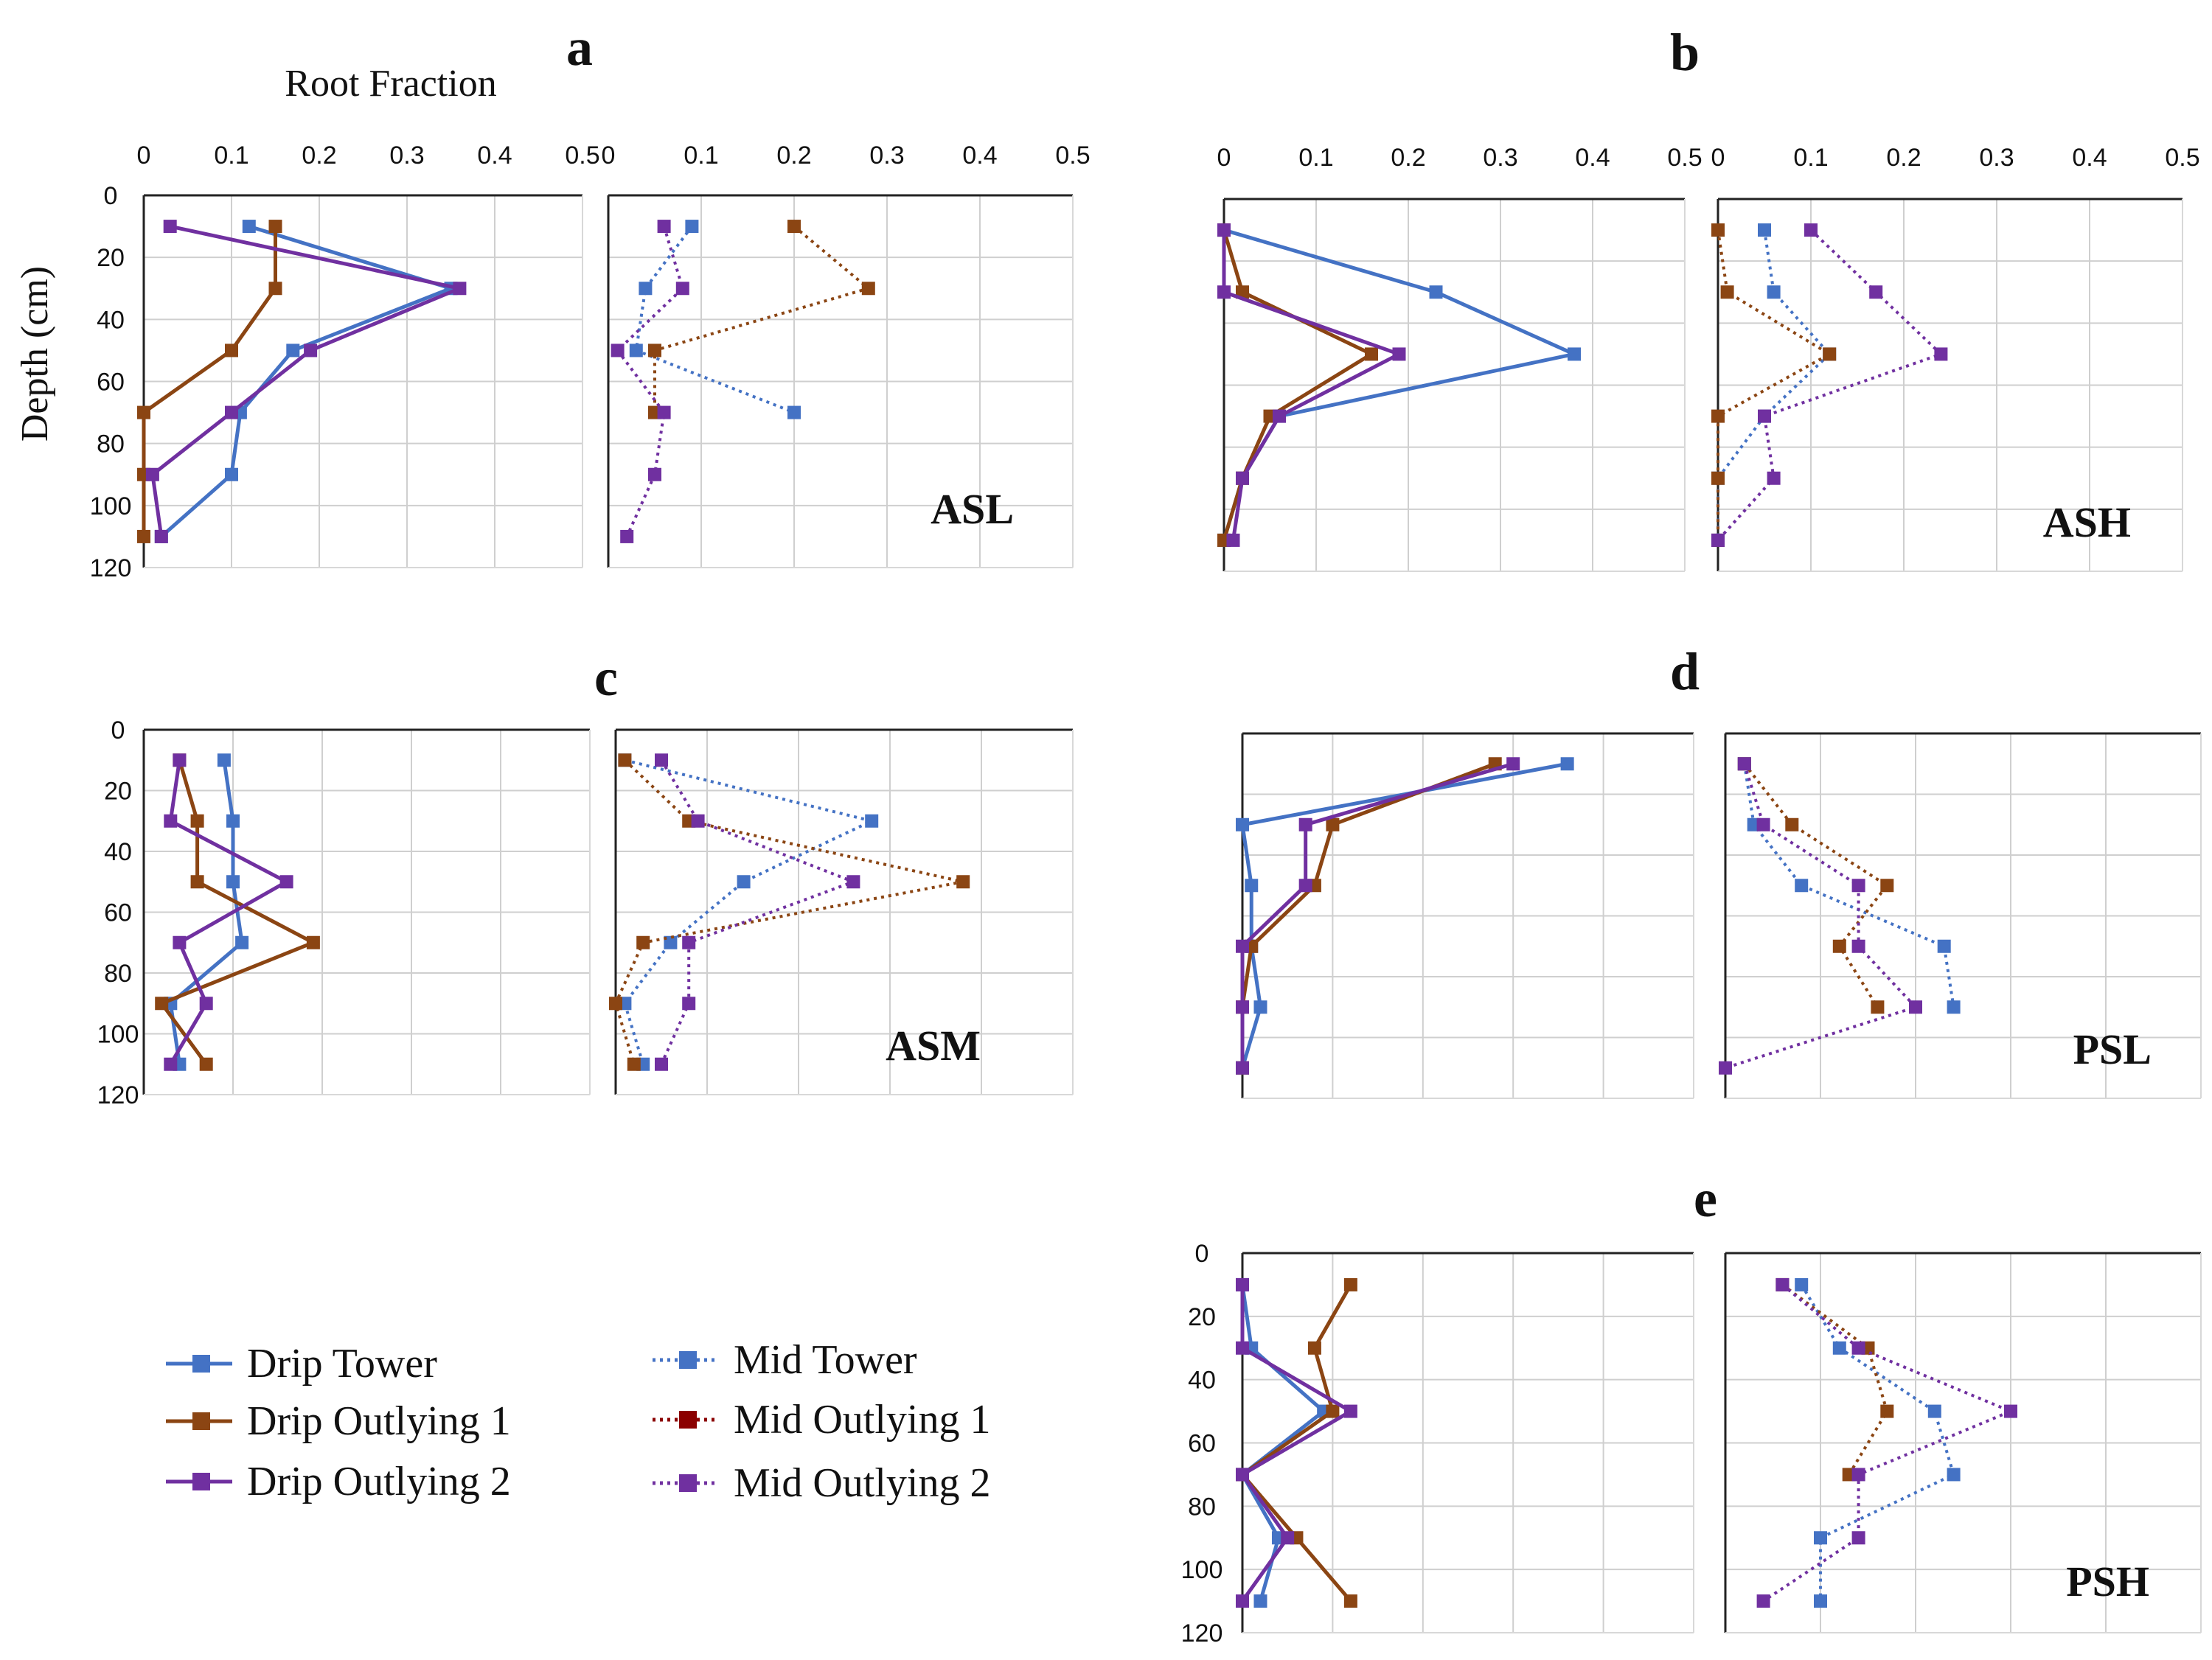  Describe the element at coordinates (390, 84) in the screenshot. I see `x-axis-title: Root Fraction` at that location.